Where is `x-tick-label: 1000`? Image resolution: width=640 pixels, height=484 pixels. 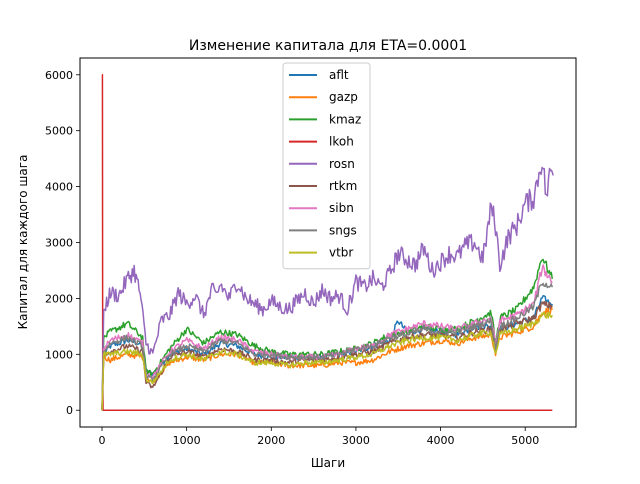 x-tick-label: 1000 is located at coordinates (187, 440).